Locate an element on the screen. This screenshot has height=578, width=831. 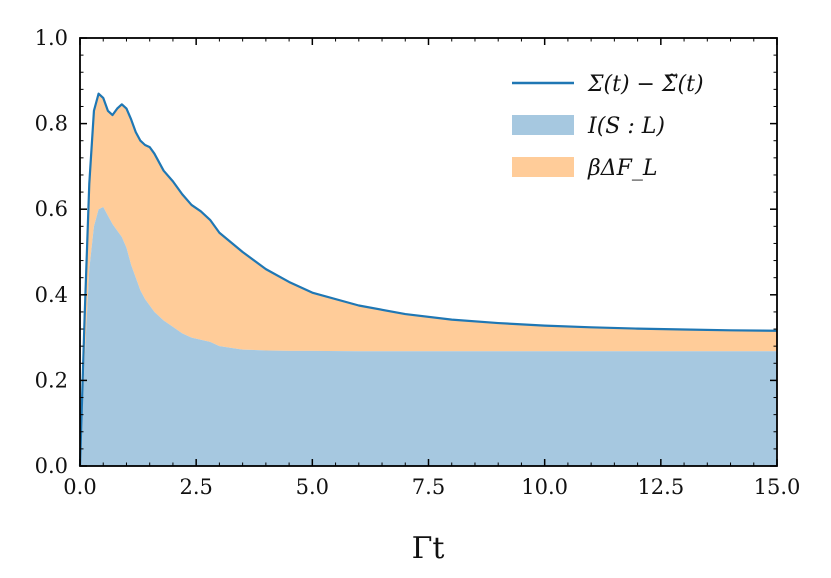
y-tick-label: 0.2 is located at coordinates (51, 380).